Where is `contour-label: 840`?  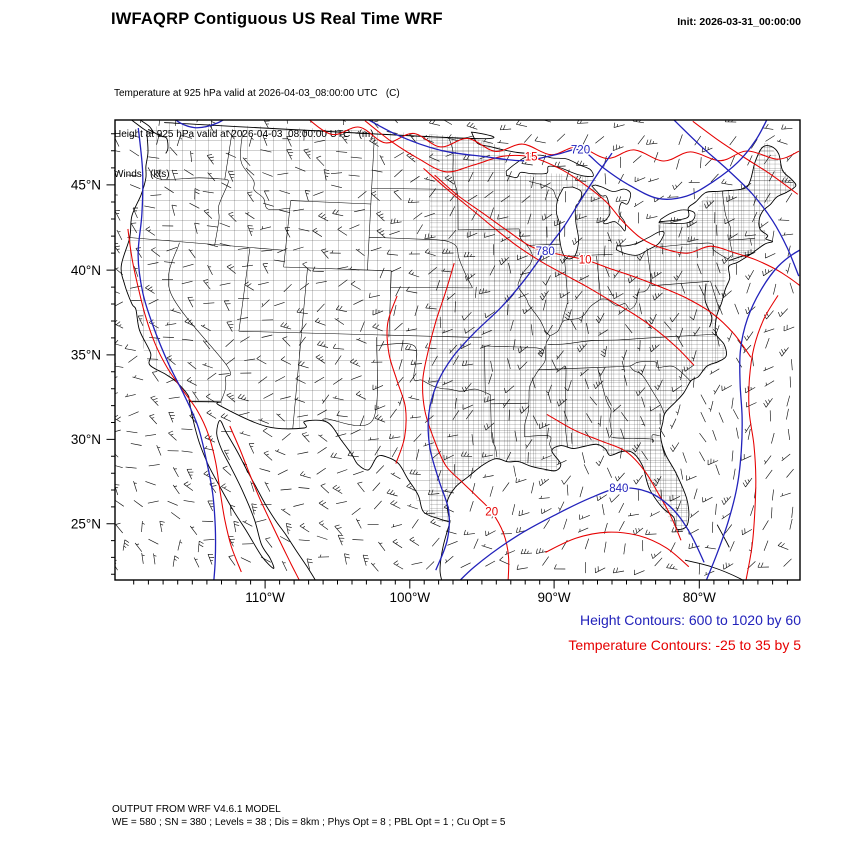 contour-label: 840 is located at coordinates (618, 489).